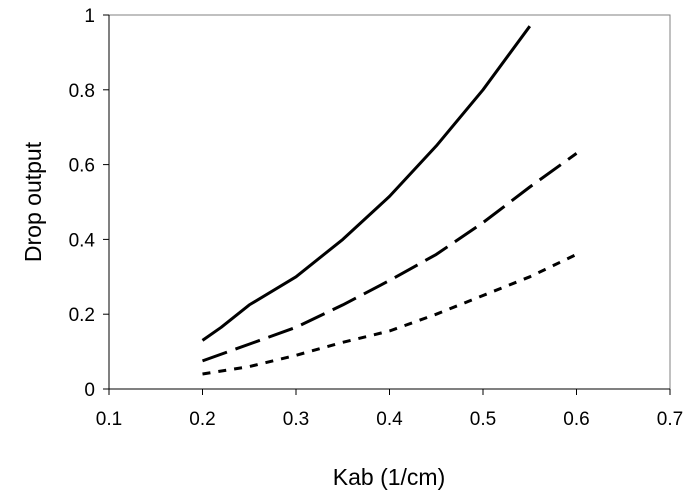 The image size is (690, 499). What do you see at coordinates (576, 419) in the screenshot?
I see `x-tick-label: 0.6` at bounding box center [576, 419].